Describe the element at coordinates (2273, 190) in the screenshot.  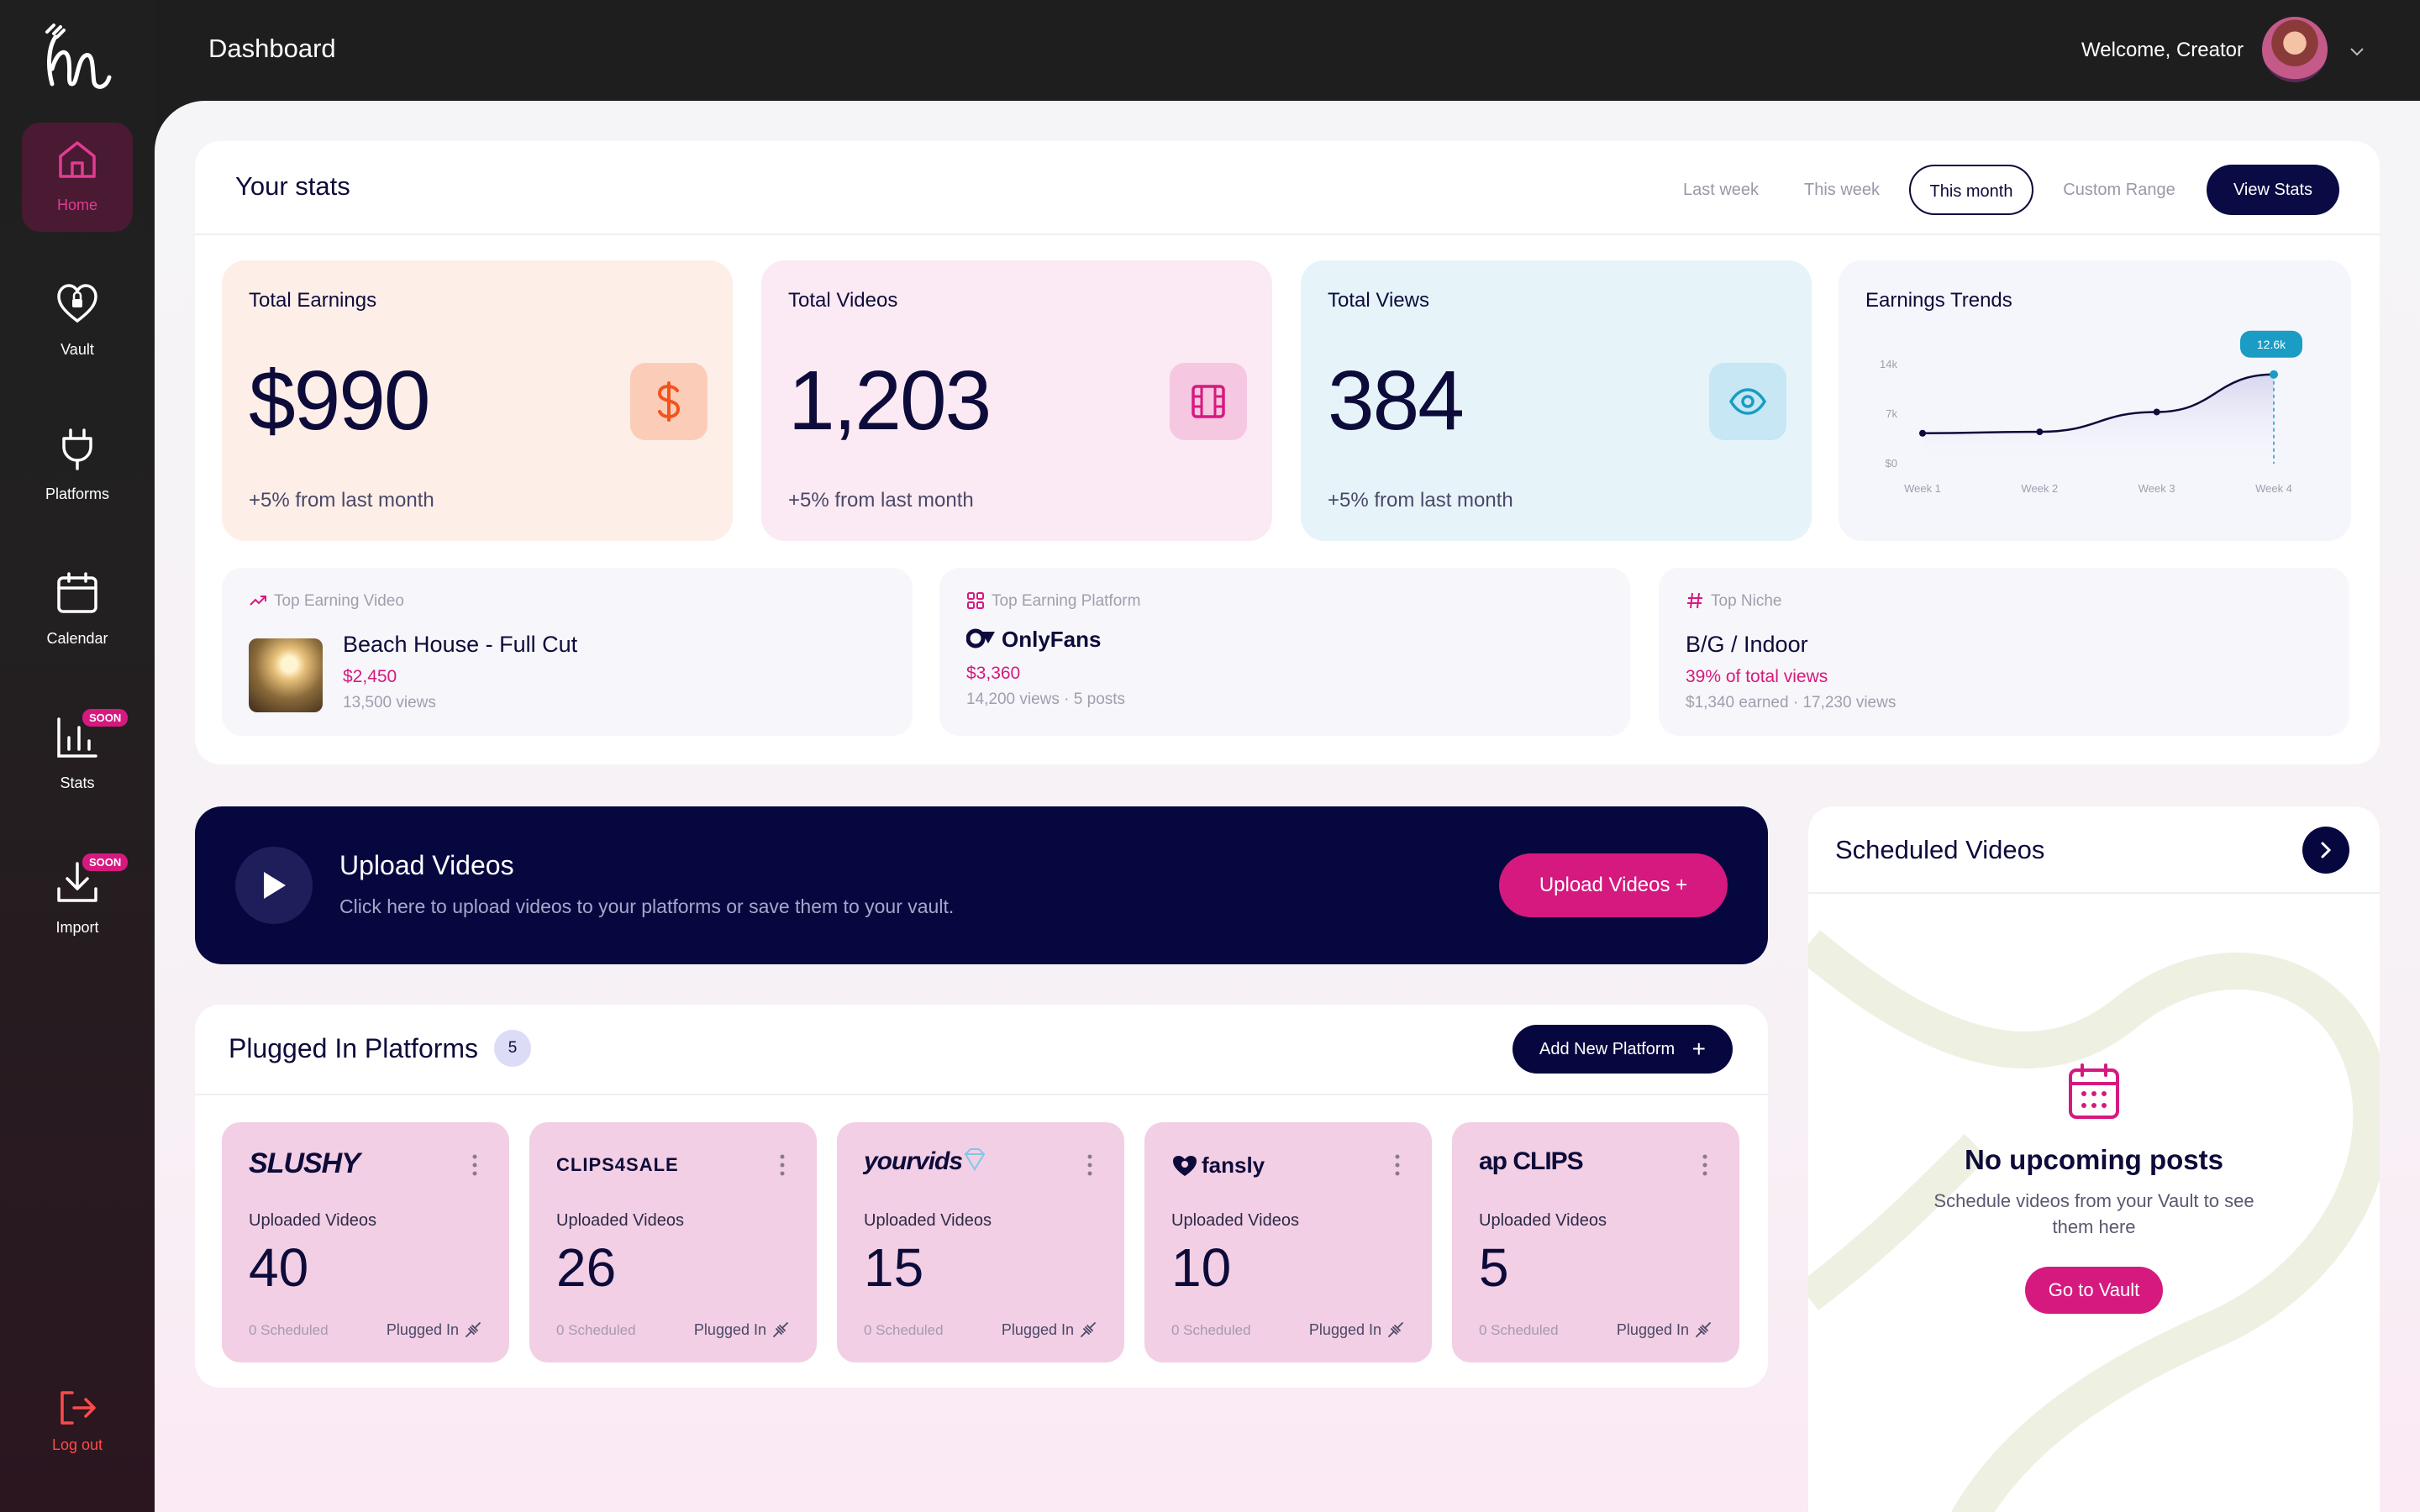
I see `view-stats-button: View Stats` at that location.